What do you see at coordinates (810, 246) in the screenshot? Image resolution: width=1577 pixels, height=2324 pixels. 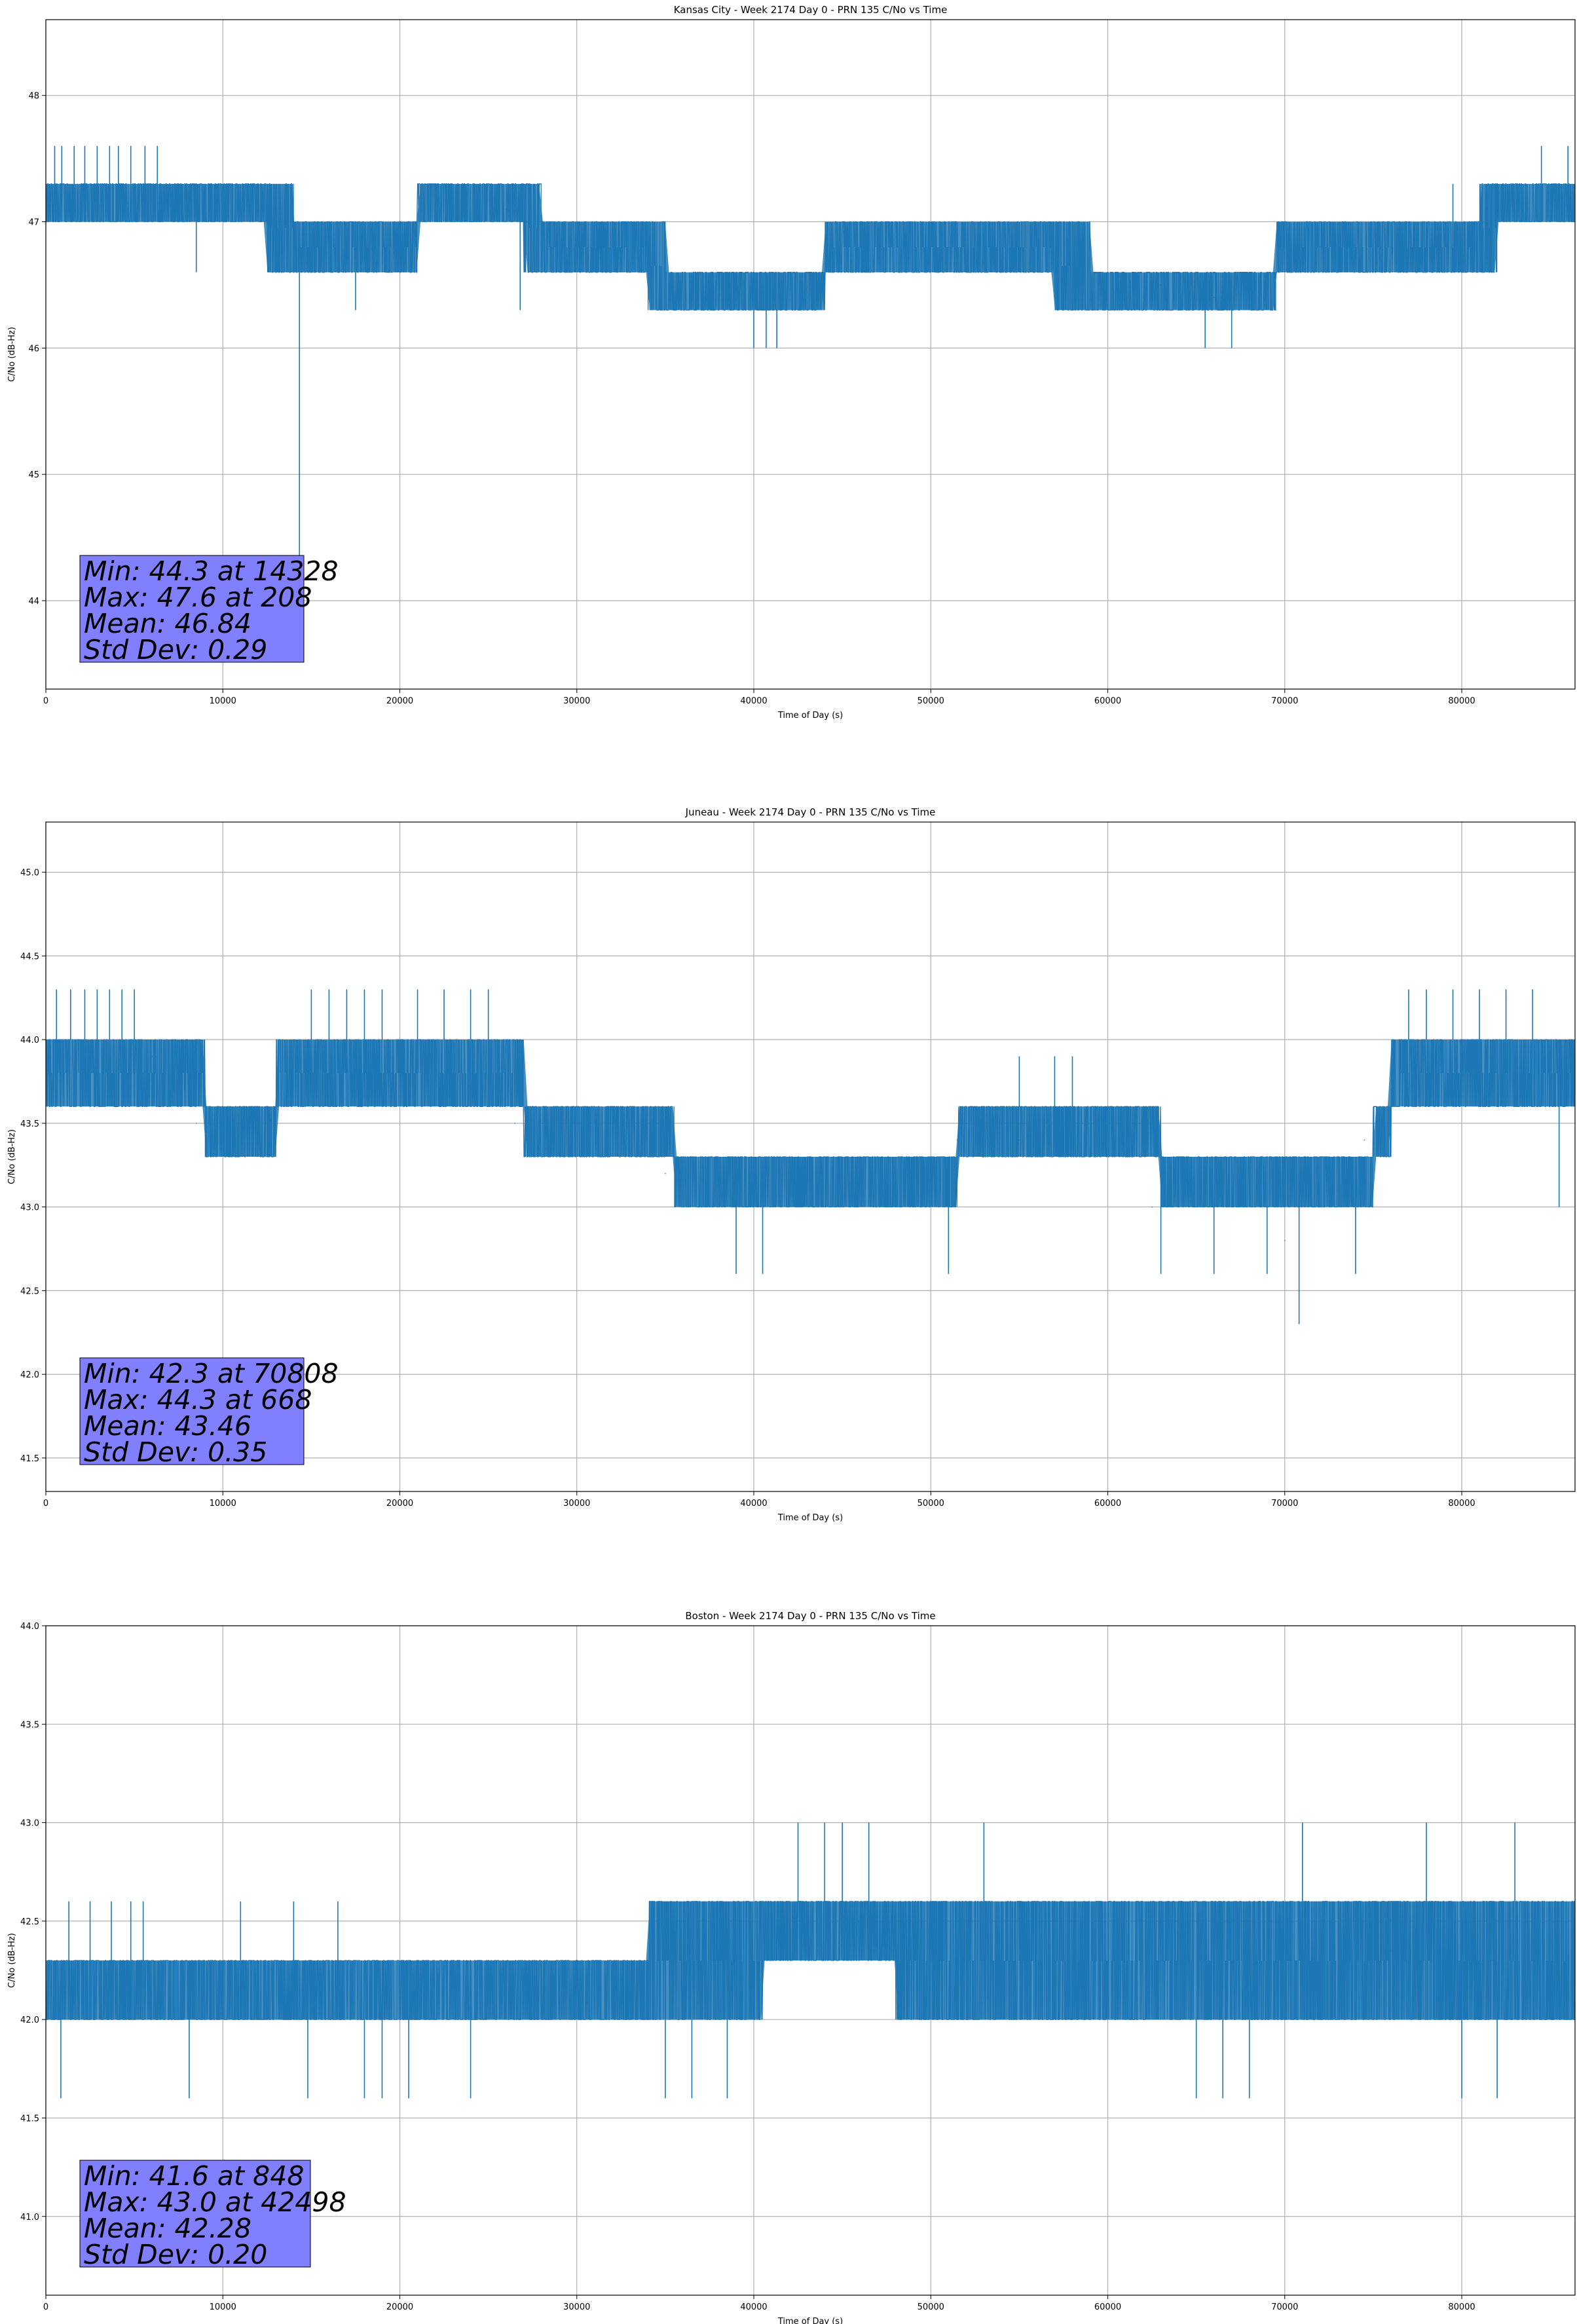 I see `series-band-fill` at bounding box center [810, 246].